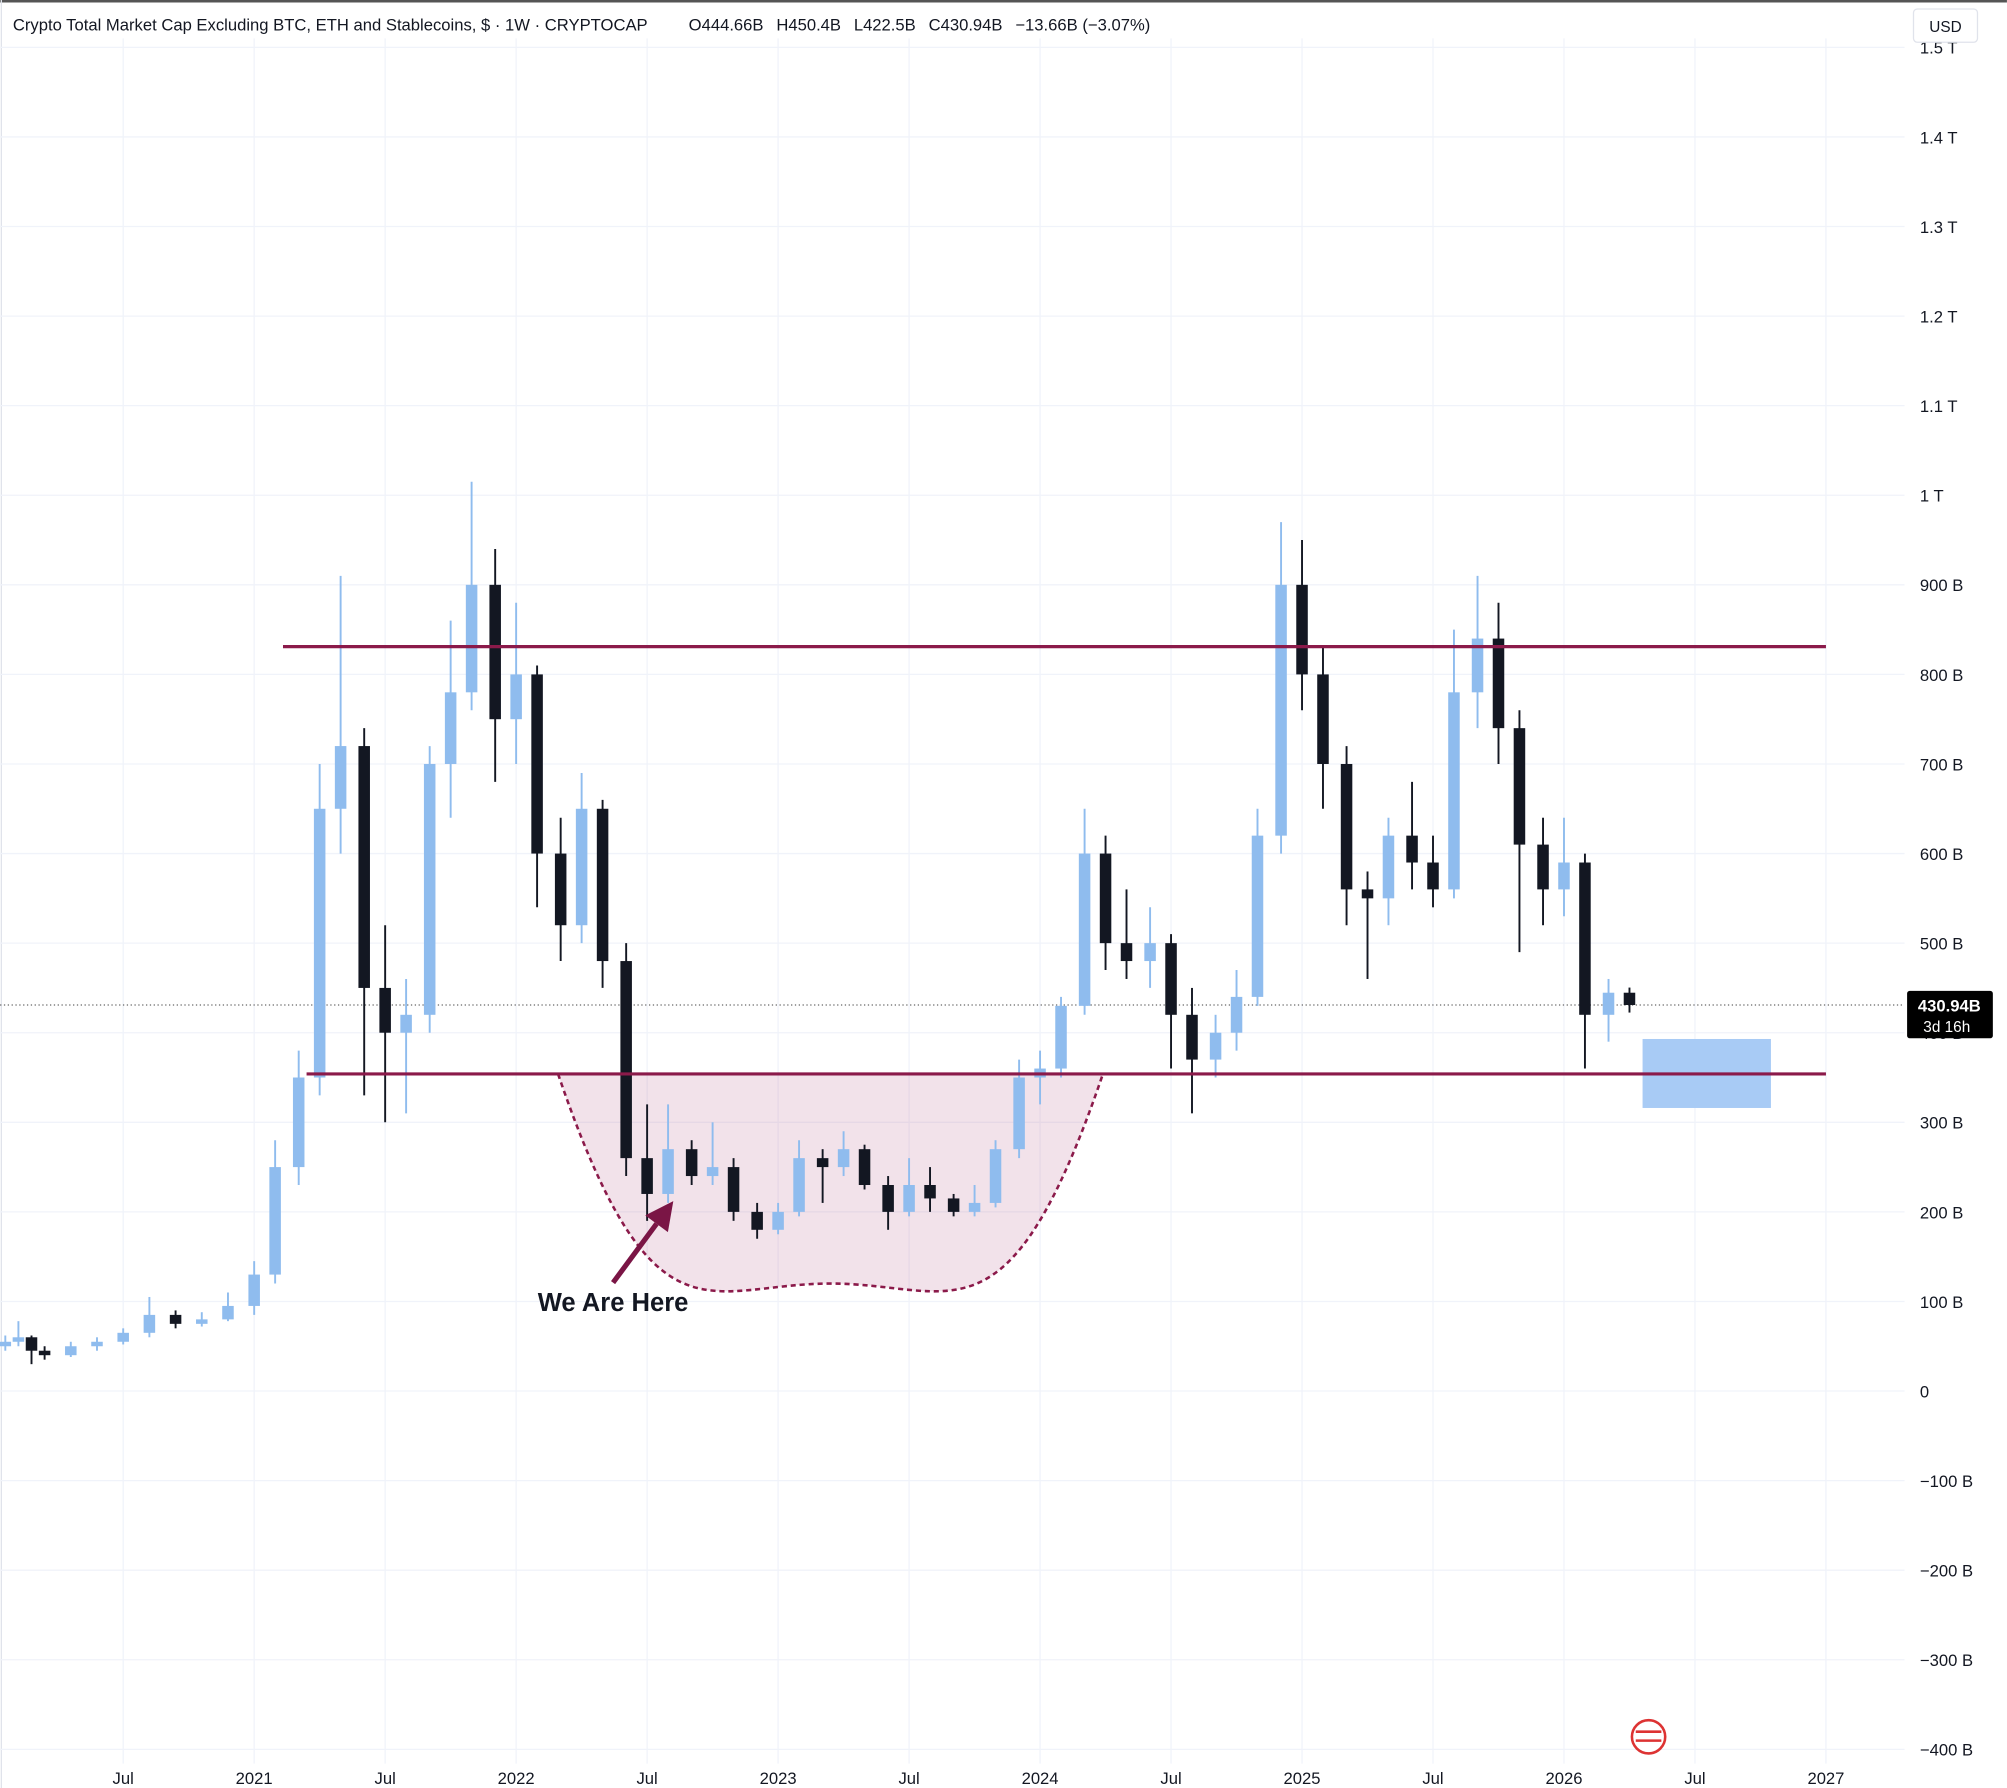  I want to click on y-tick-label: 100 B, so click(1941, 1302).